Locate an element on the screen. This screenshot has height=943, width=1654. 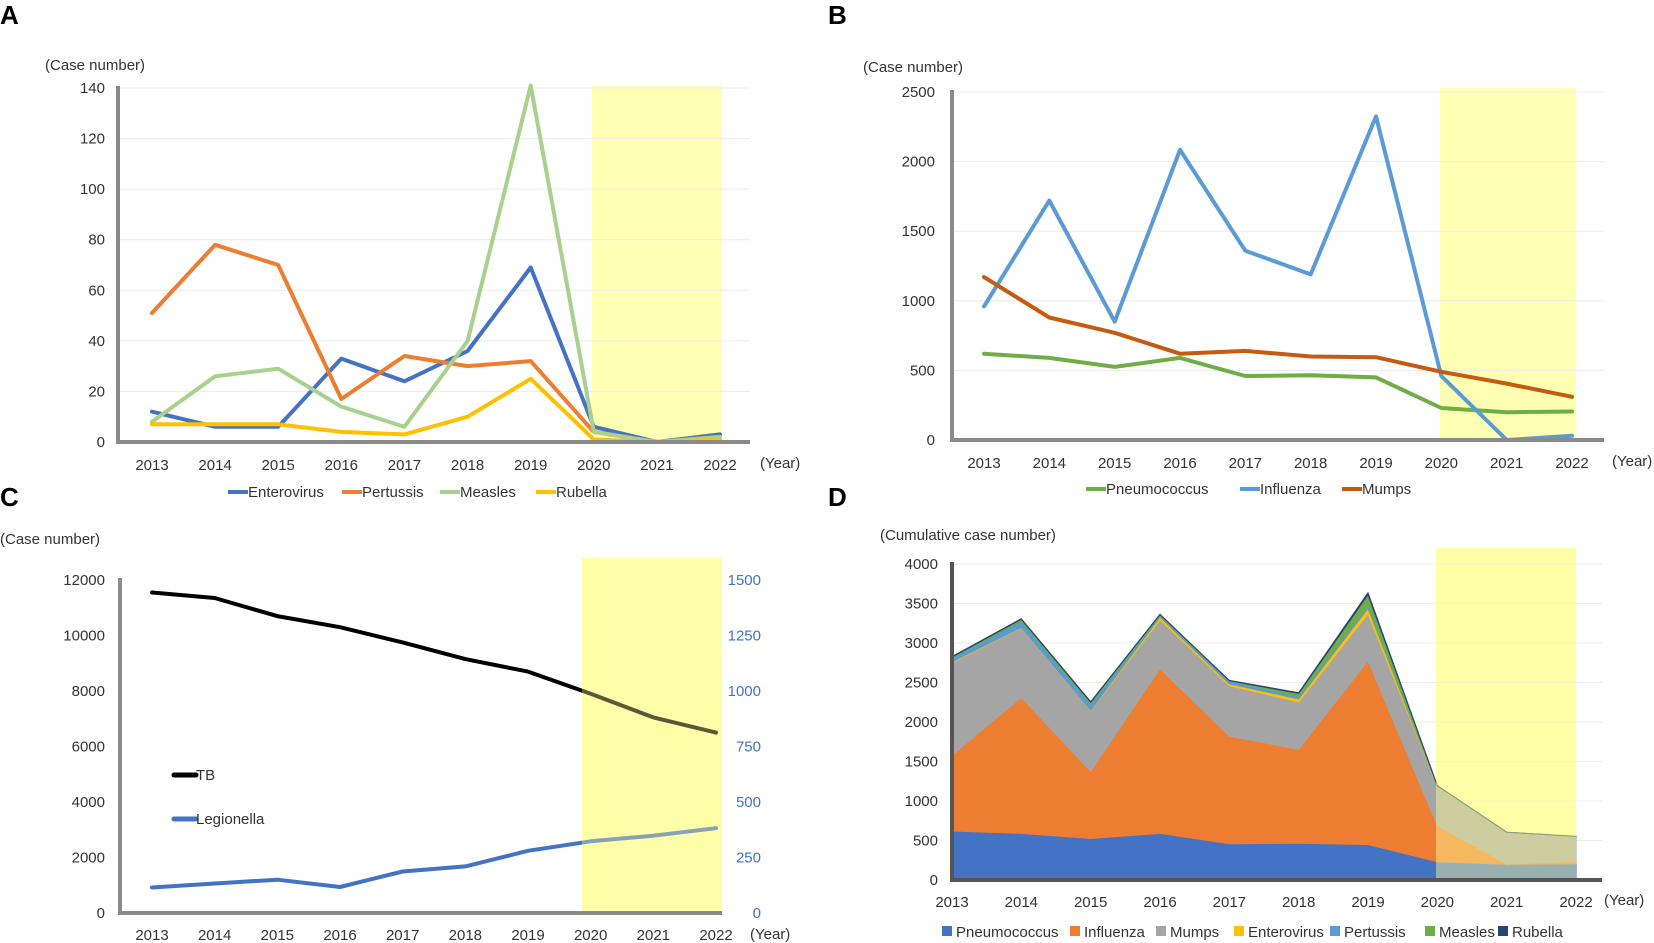
legend-swatch-rubella is located at coordinates (1503, 931).